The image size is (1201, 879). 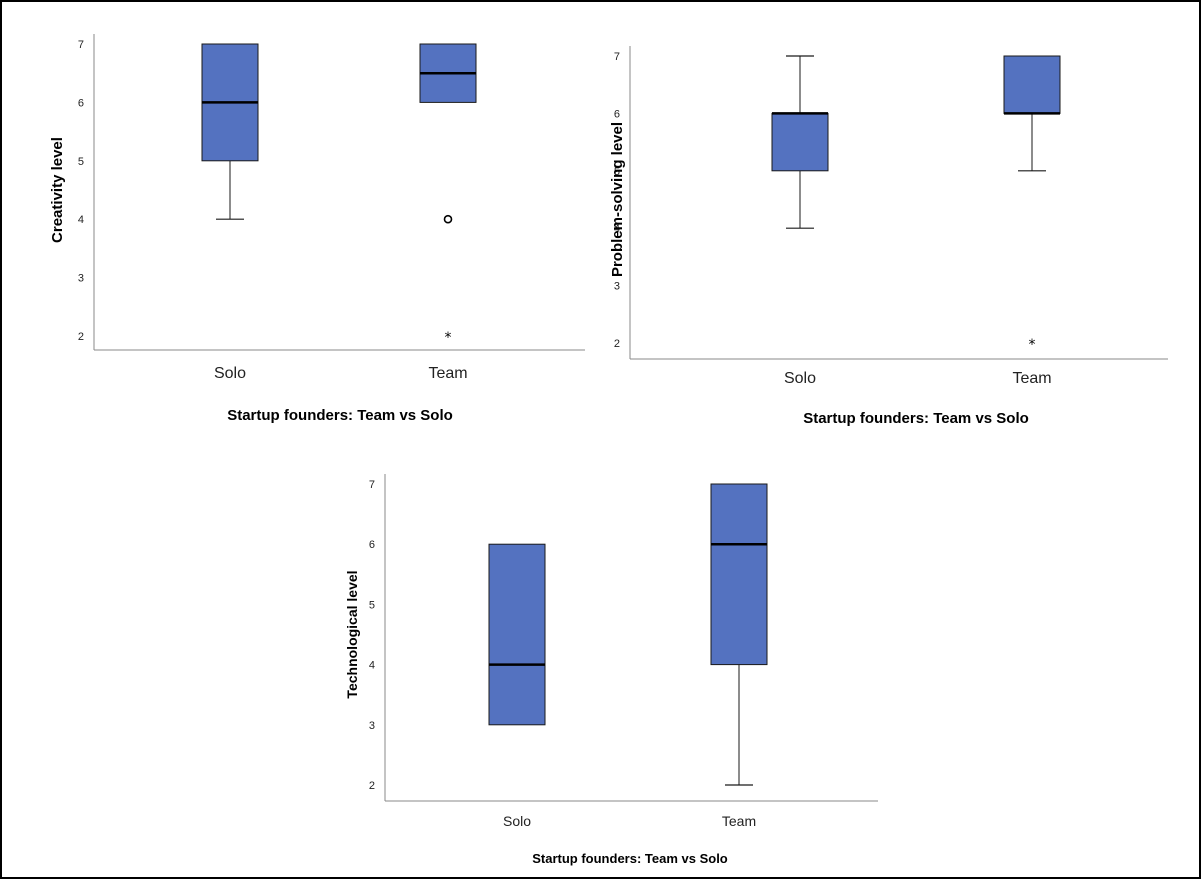 I want to click on outlier-point, so click(x=448, y=219).